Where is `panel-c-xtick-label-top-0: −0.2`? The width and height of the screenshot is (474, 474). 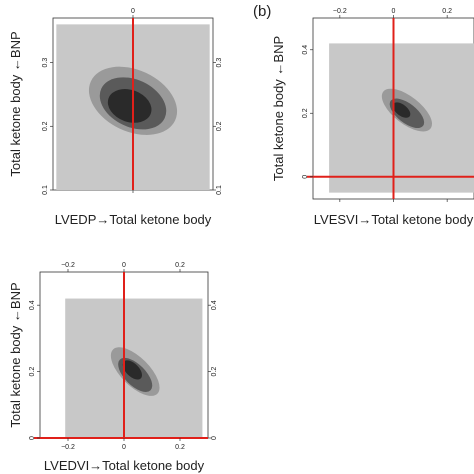 panel-c-xtick-label-top-0: −0.2 is located at coordinates (68, 265).